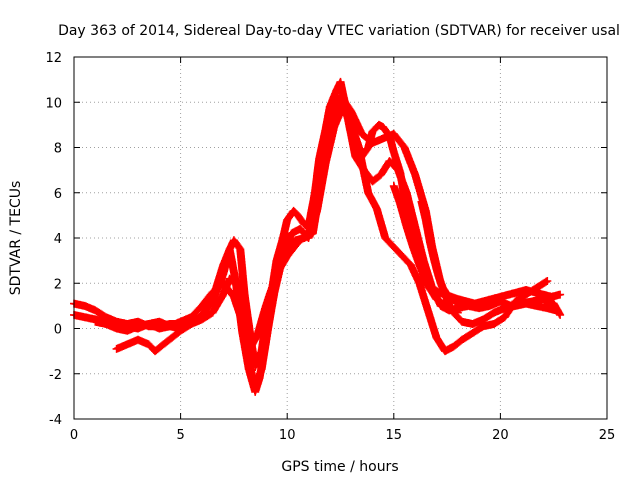  Describe the element at coordinates (53, 58) in the screenshot. I see `y-tick-label: 12` at that location.